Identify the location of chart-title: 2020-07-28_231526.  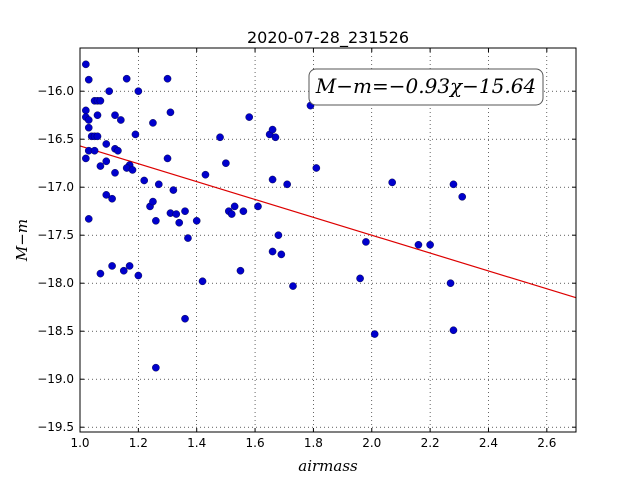
(328, 38).